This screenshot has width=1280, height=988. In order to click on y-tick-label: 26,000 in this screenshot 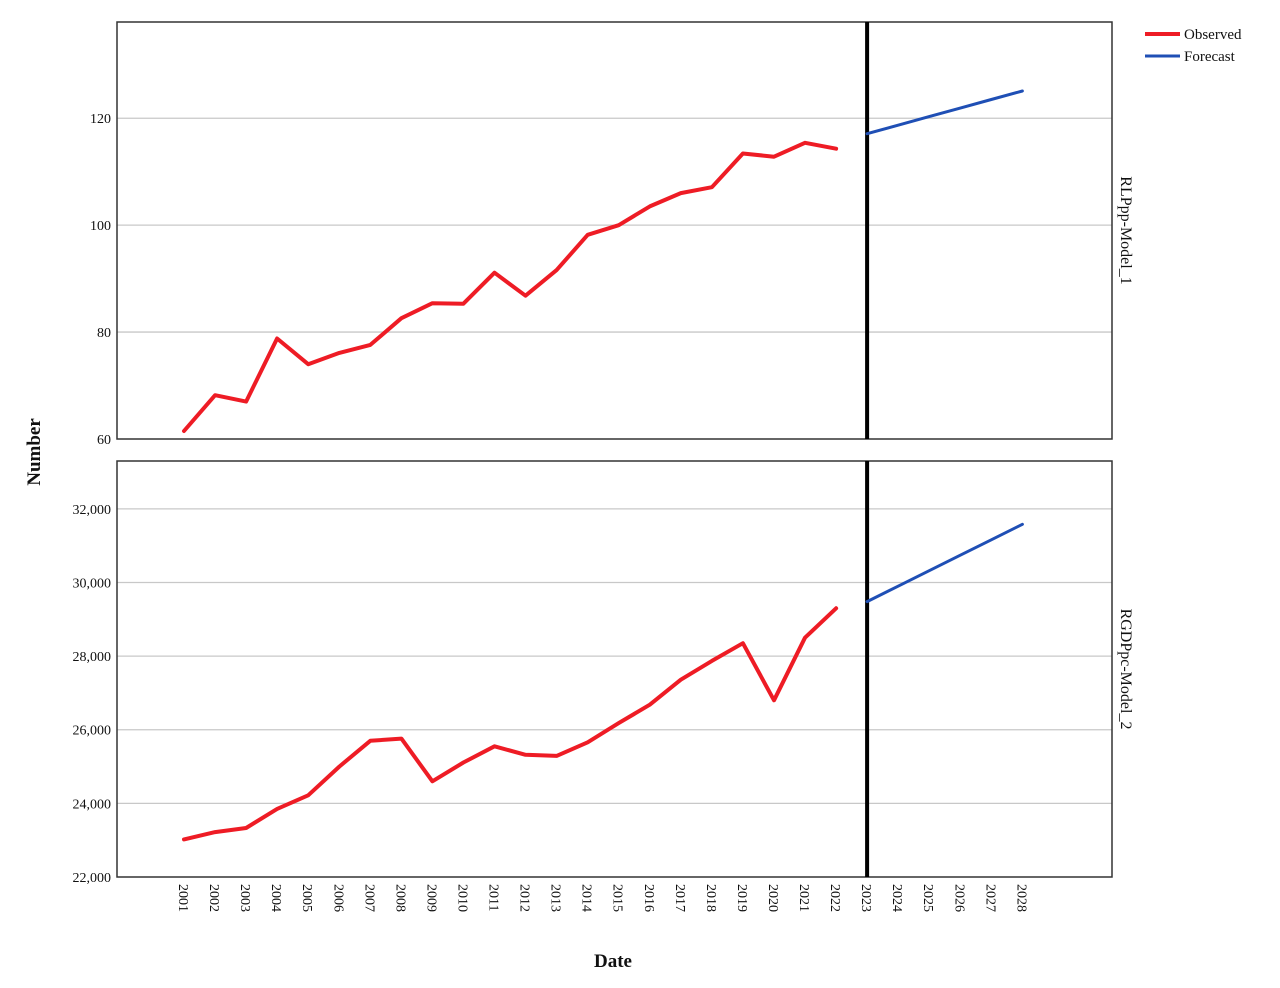, I will do `click(92, 731)`.